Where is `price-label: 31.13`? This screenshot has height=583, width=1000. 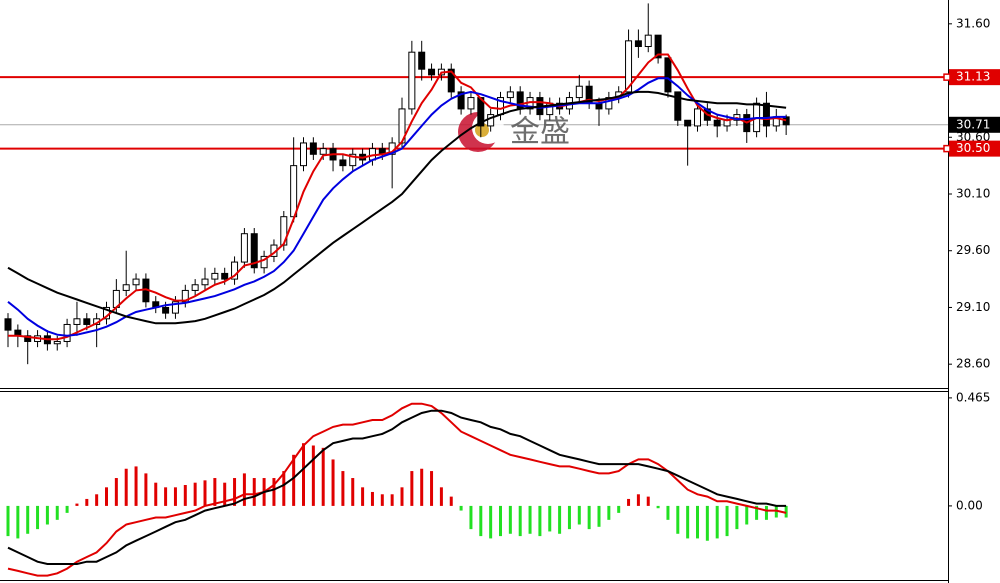 price-label: 31.13 is located at coordinates (973, 77).